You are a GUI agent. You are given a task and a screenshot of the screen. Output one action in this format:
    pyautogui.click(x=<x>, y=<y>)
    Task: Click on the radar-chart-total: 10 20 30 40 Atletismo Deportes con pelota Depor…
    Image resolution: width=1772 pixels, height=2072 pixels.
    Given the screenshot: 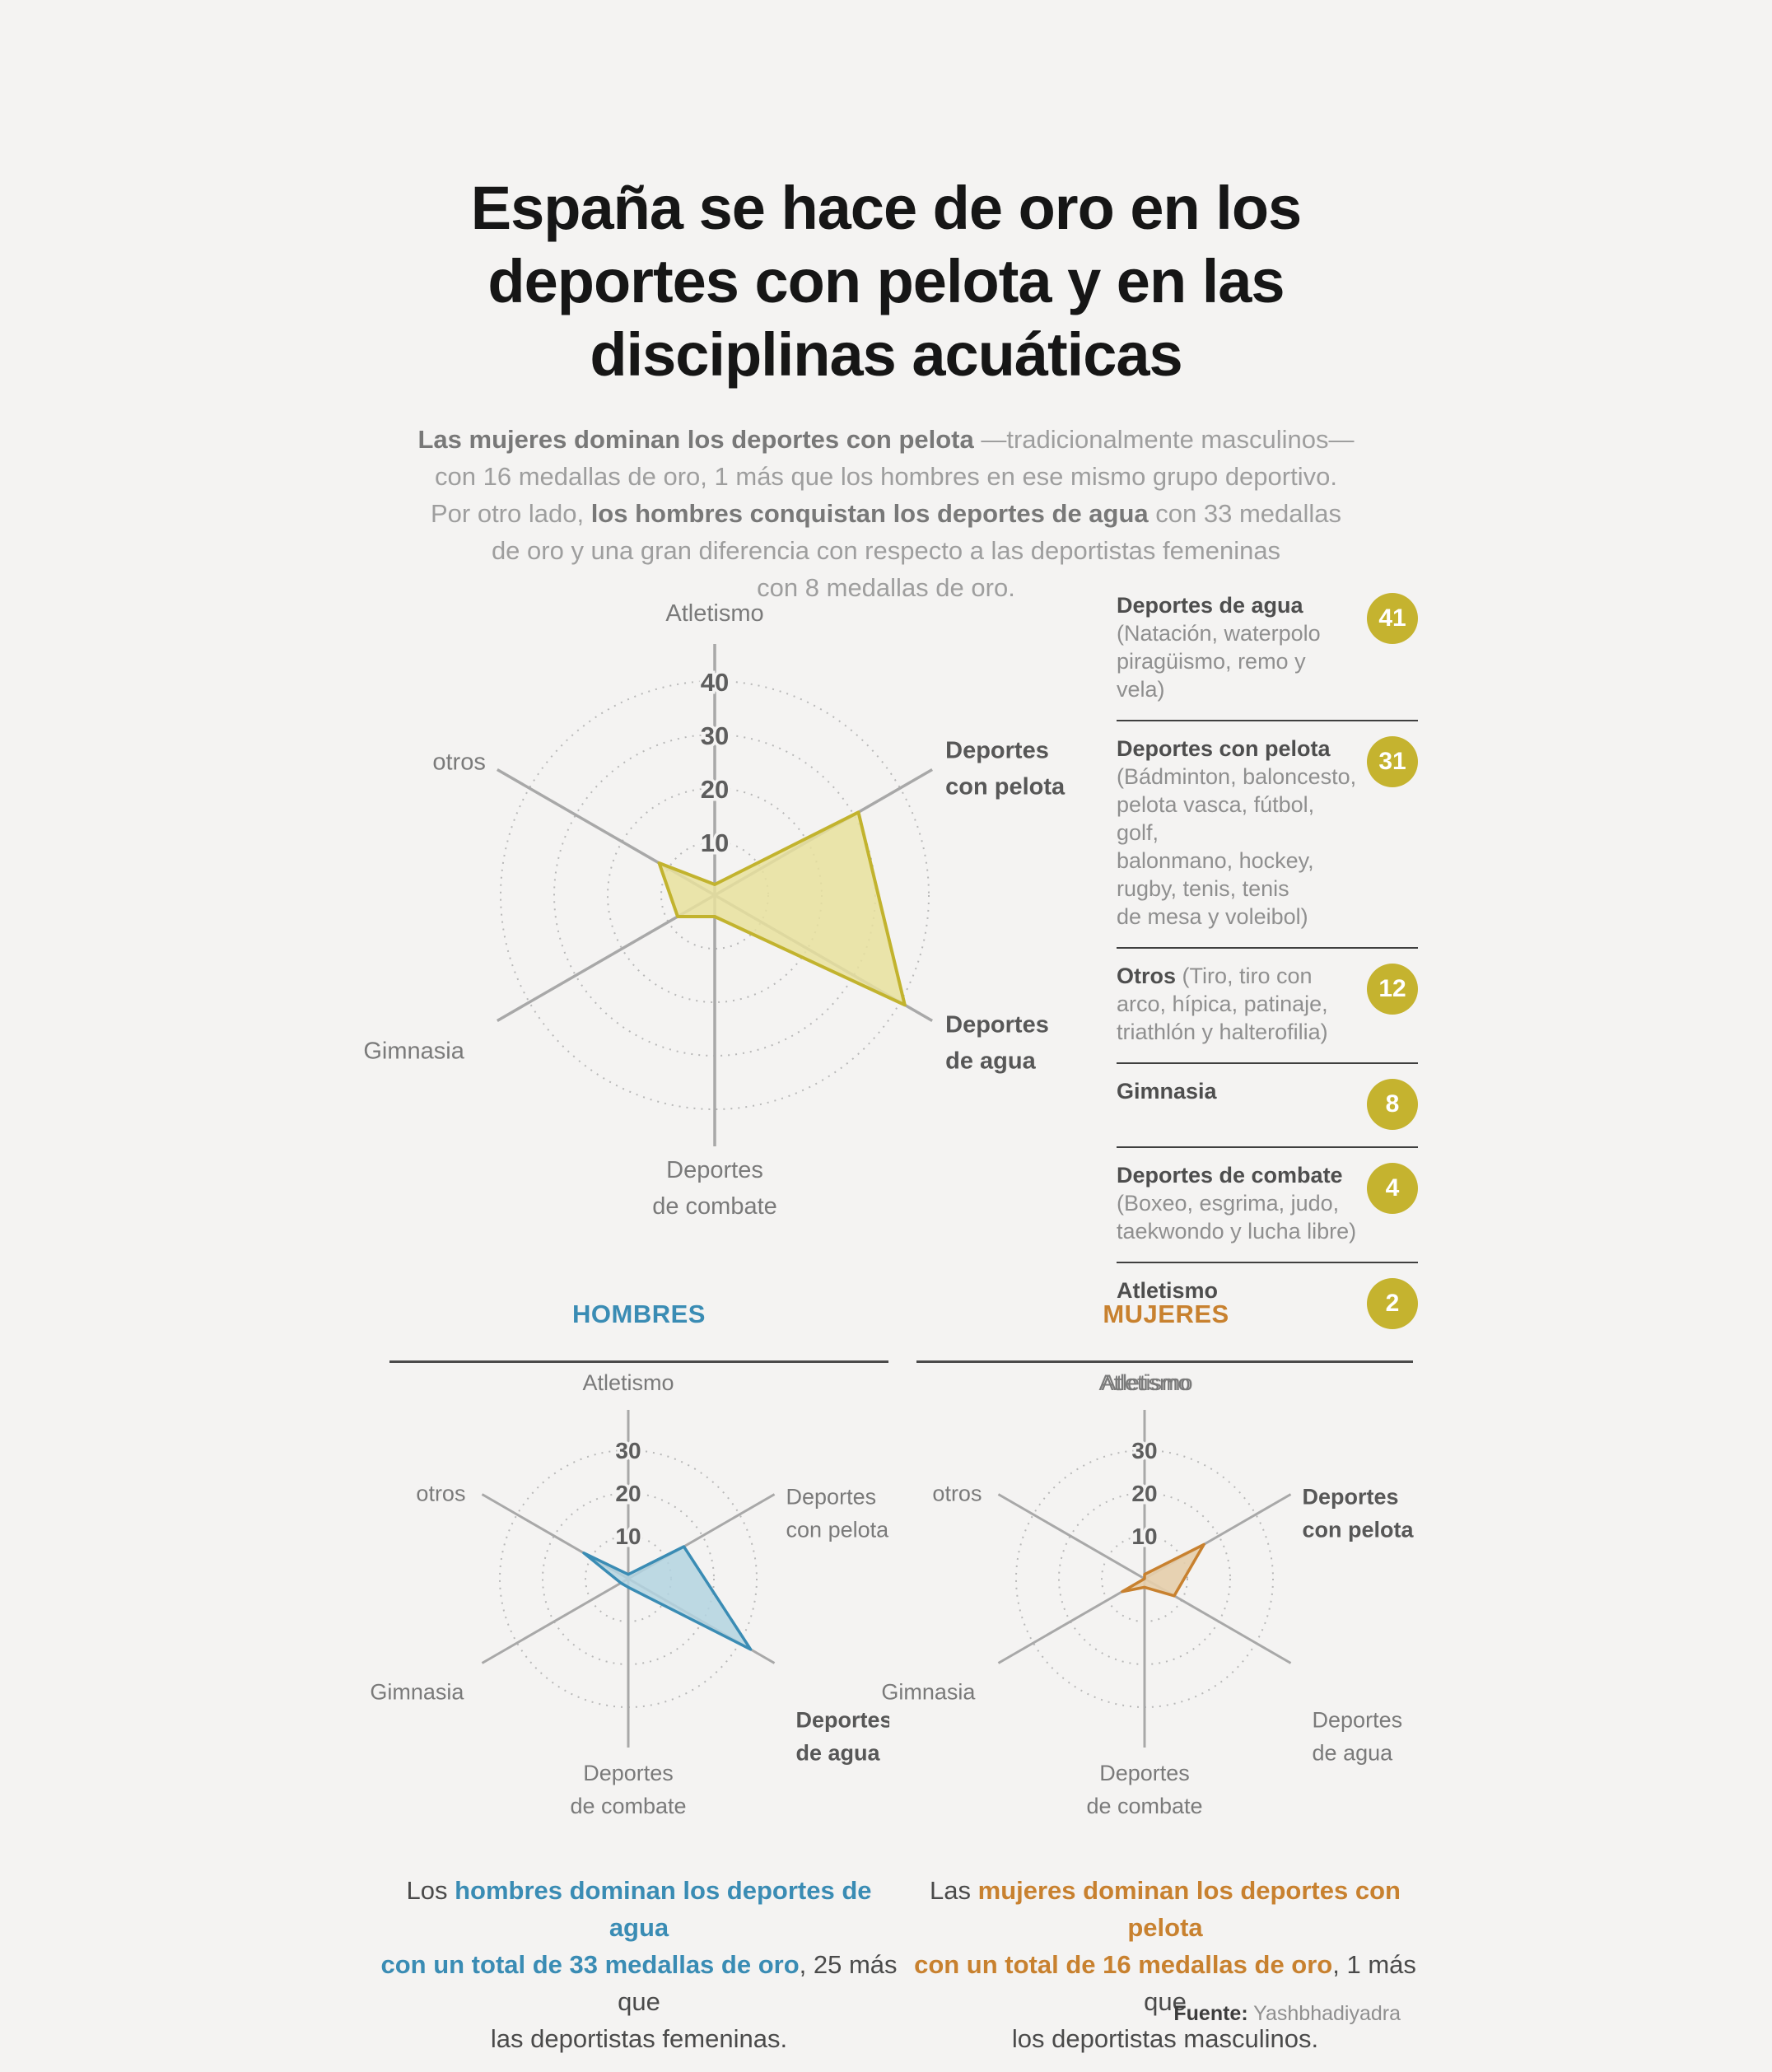 What is the action you would take?
    pyautogui.click(x=714, y=910)
    